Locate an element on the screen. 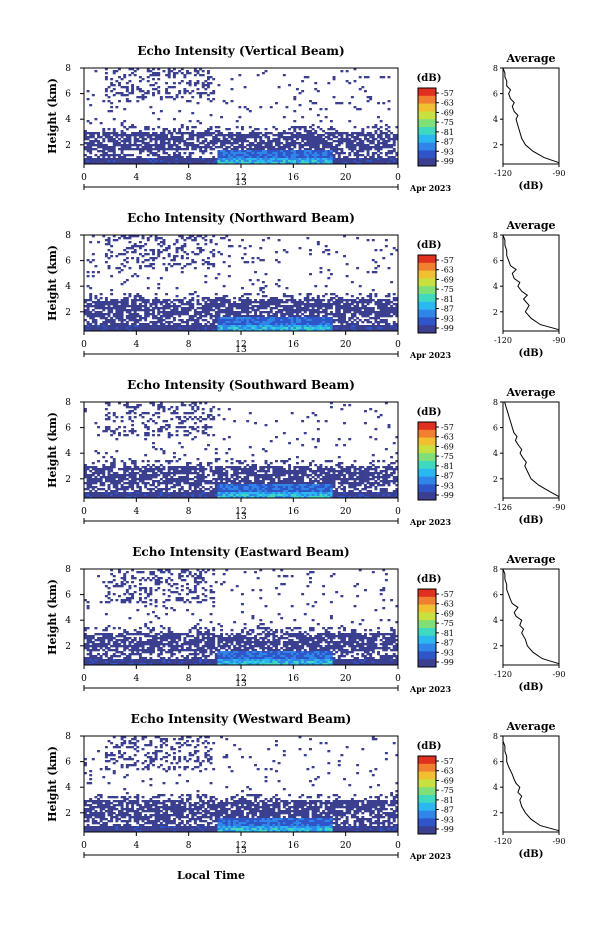  profile-y-tick-label: 4 is located at coordinates (495, 286).